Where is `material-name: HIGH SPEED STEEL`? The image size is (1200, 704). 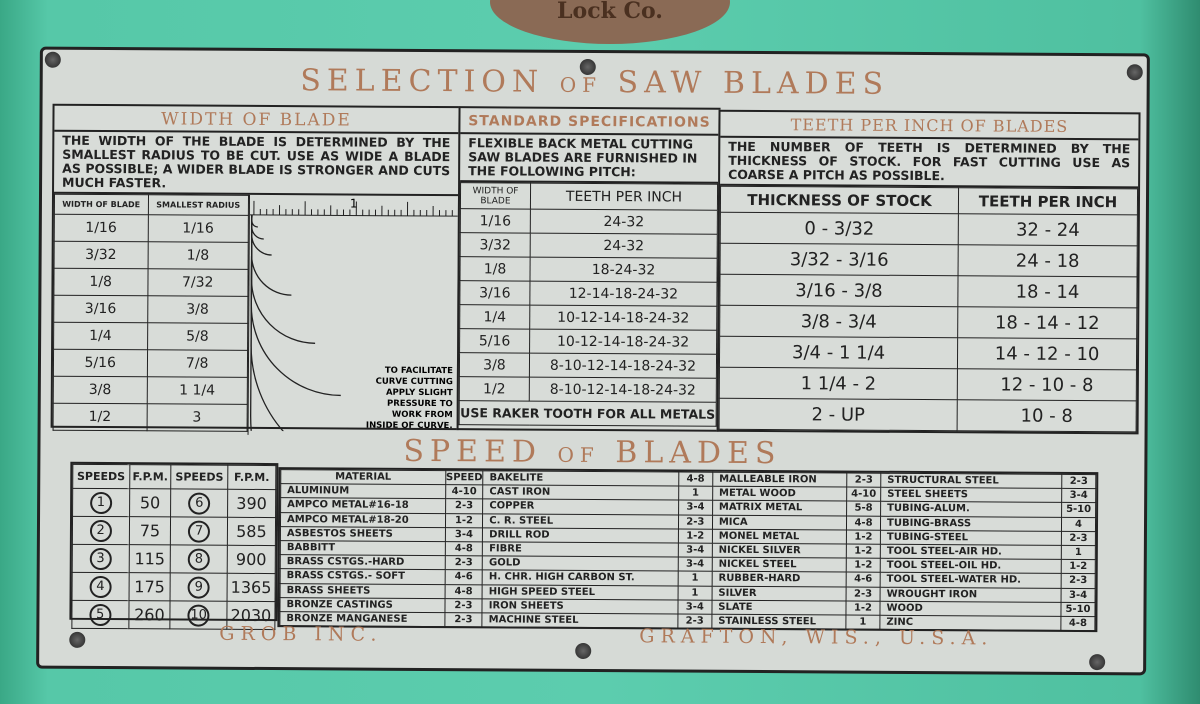
material-name: HIGH SPEED STEEL is located at coordinates (580, 592).